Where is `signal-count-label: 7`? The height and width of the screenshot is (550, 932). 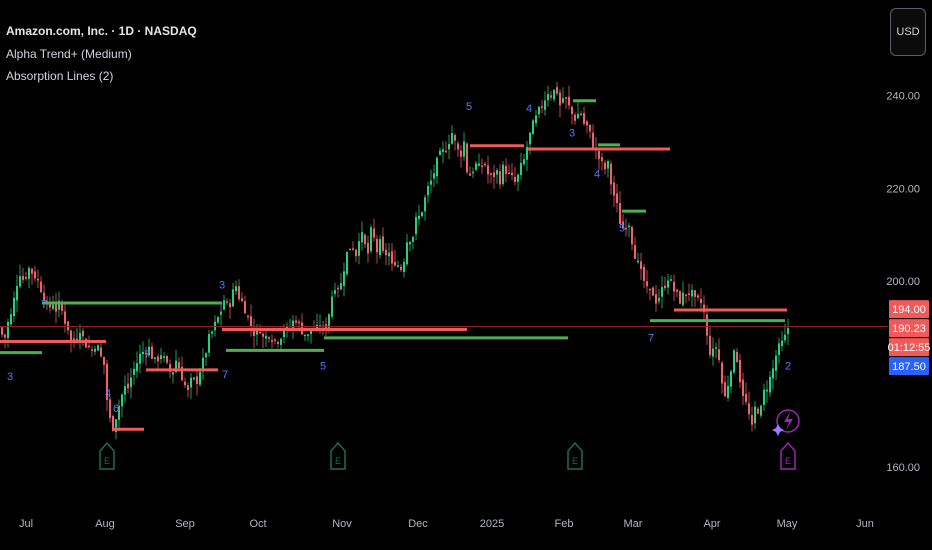 signal-count-label: 7 is located at coordinates (147, 355).